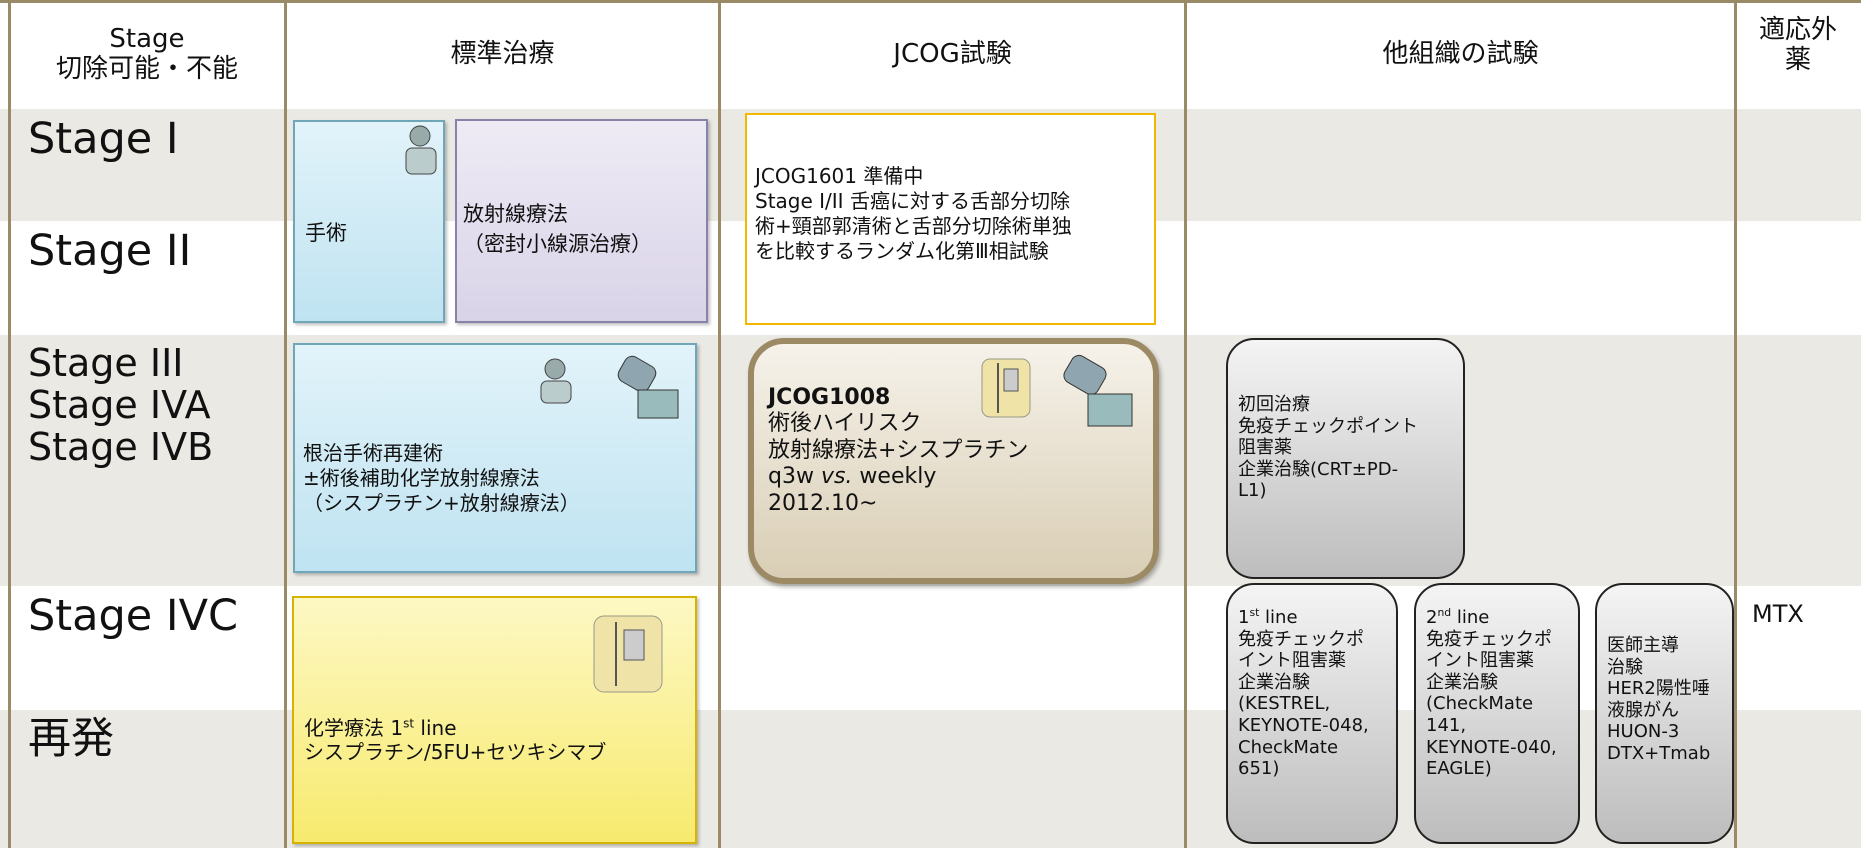 The image size is (1861, 848). I want to click on row-label: 再発, so click(71, 739).